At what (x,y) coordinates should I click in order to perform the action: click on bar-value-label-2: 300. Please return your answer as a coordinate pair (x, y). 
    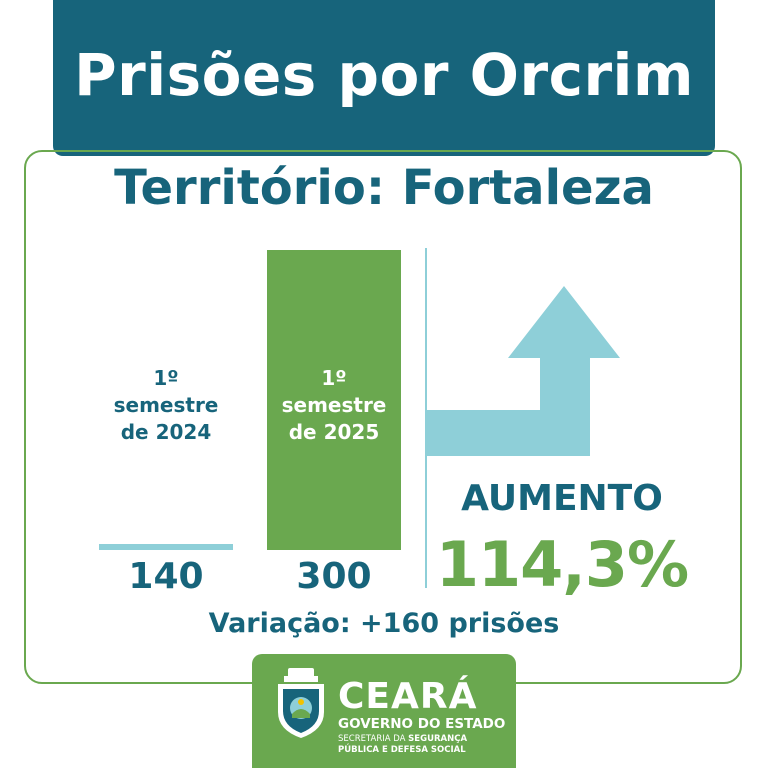
    Looking at the image, I should click on (334, 576).